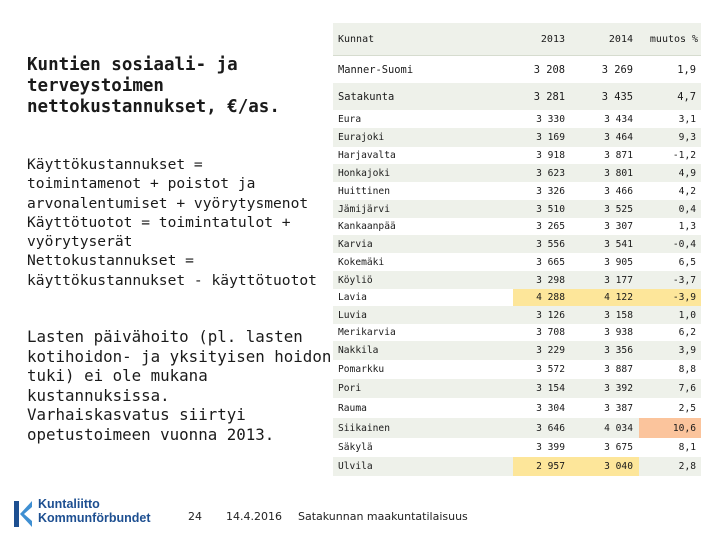 The height and width of the screenshot is (540, 720). What do you see at coordinates (618, 191) in the screenshot?
I see `cell-2014: 3 466` at bounding box center [618, 191].